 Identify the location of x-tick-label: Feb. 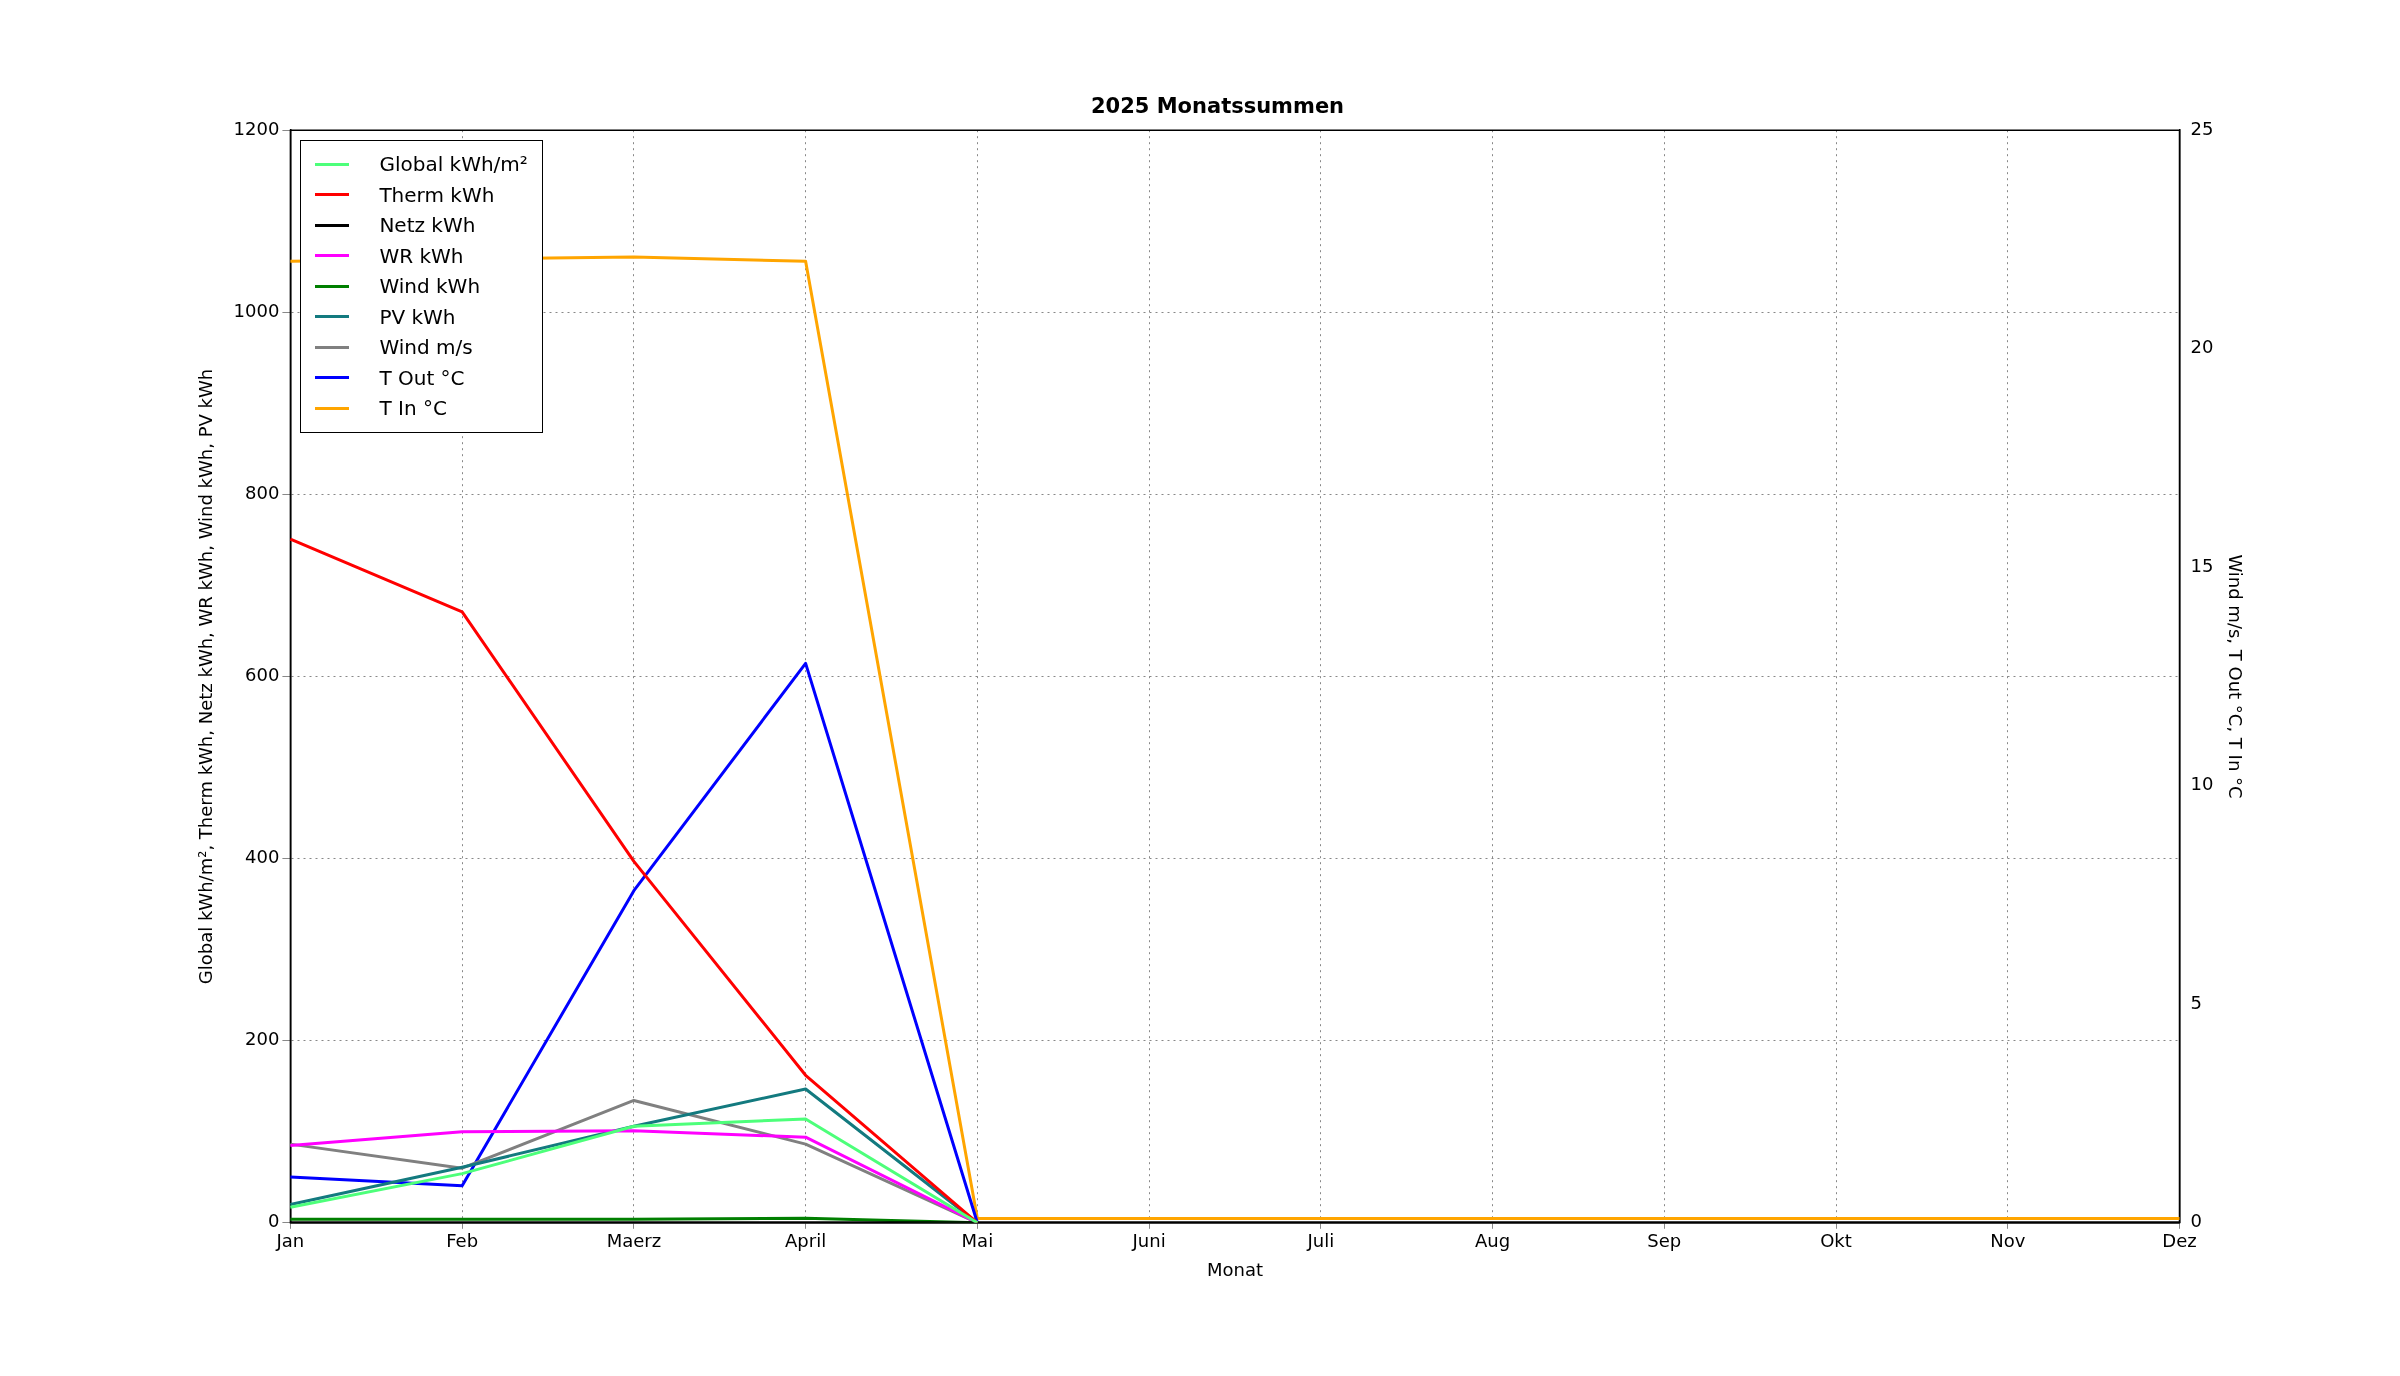
(462, 1241).